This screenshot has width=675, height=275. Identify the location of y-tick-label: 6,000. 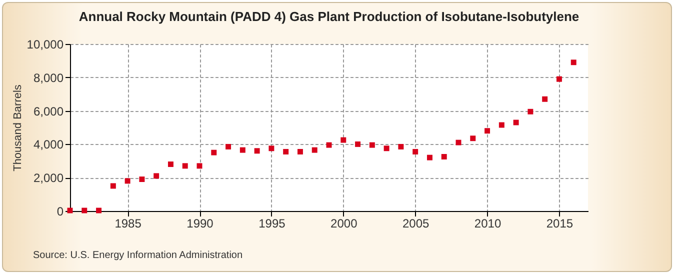
(48, 111).